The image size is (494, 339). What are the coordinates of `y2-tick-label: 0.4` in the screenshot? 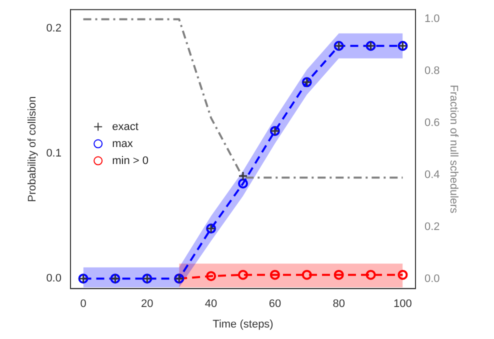 It's located at (432, 175).